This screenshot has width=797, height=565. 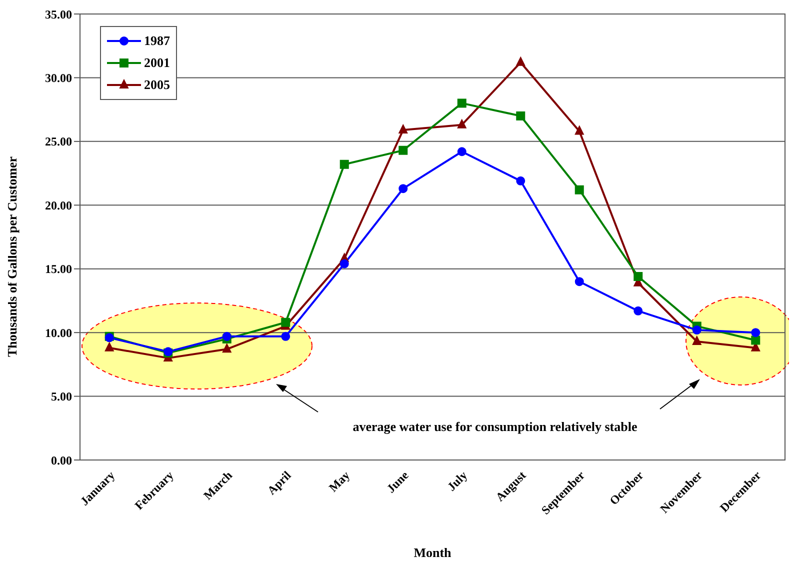 What do you see at coordinates (58, 14) in the screenshot?
I see `y-tick-label: 35.00` at bounding box center [58, 14].